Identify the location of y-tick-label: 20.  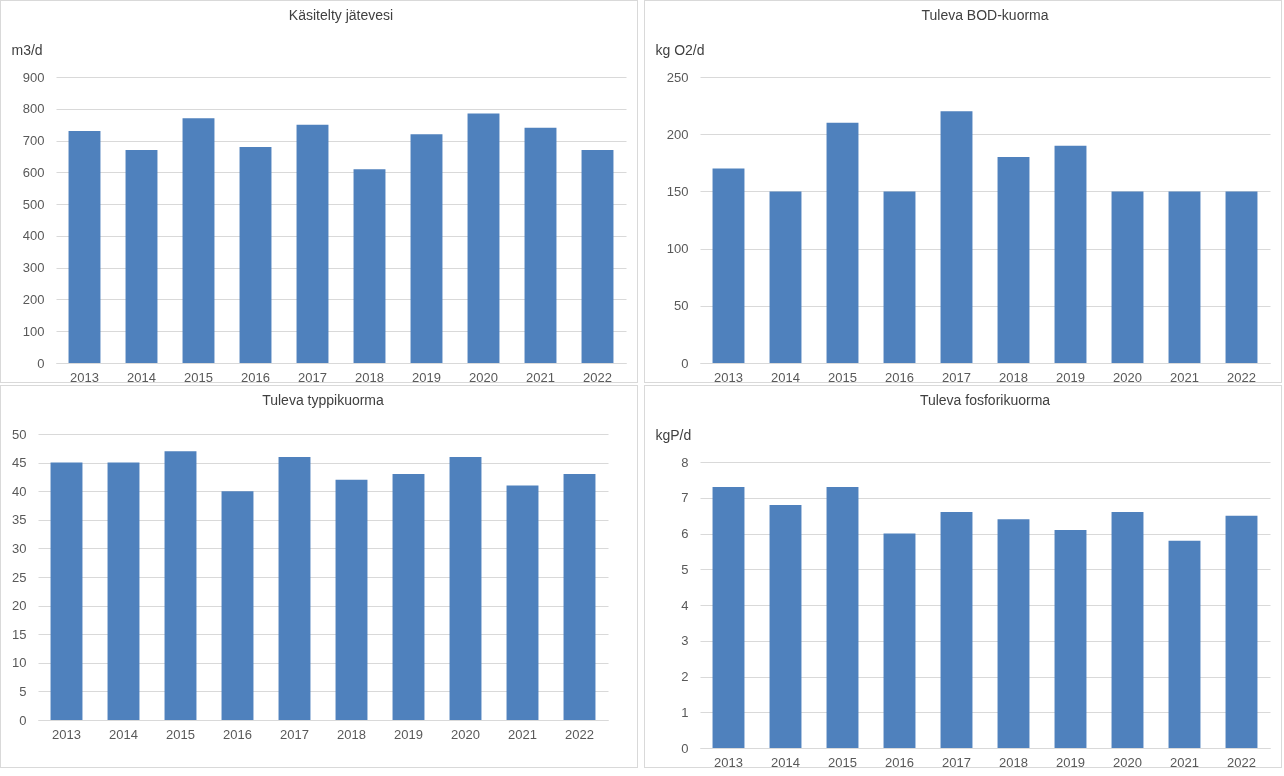
(19, 606).